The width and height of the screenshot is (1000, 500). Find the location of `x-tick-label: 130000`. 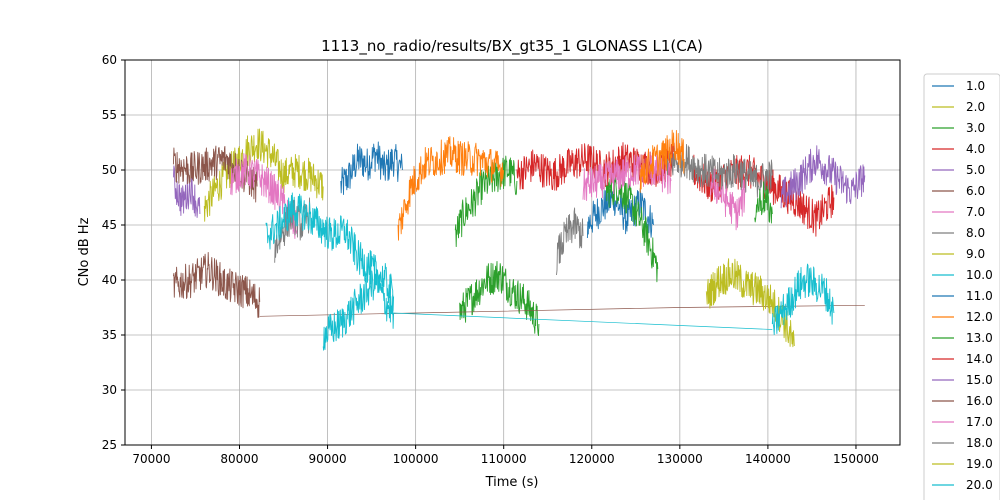

x-tick-label: 130000 is located at coordinates (680, 459).